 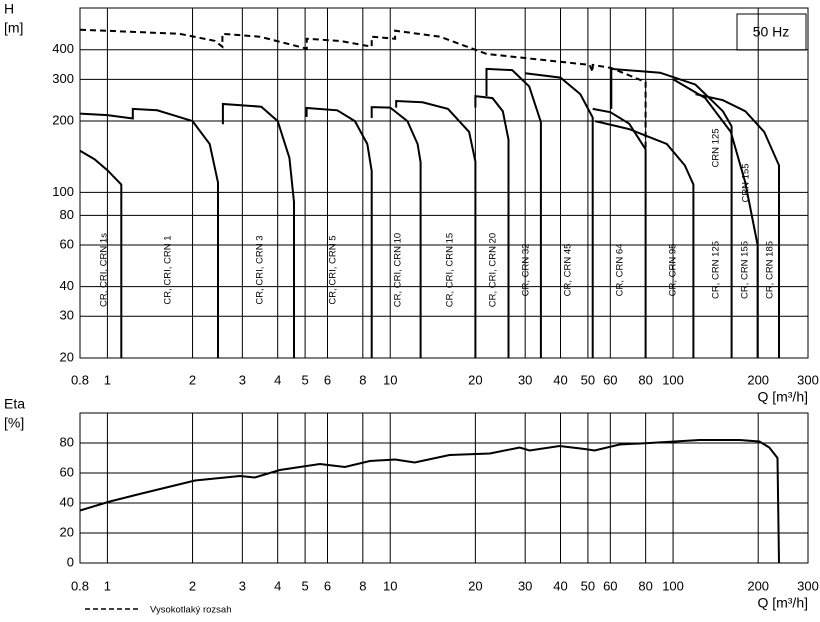 I want to click on curve-label: CR, CRN 185, so click(x=770, y=270).